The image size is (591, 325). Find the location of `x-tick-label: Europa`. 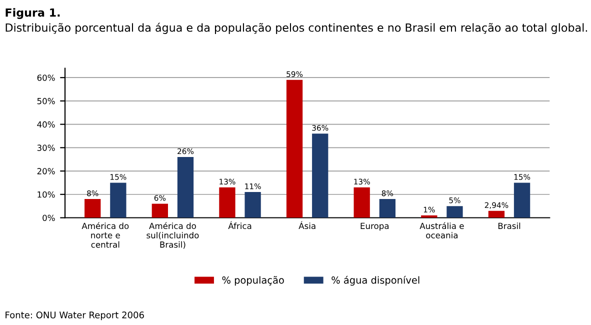

x-tick-label: Europa is located at coordinates (374, 226).